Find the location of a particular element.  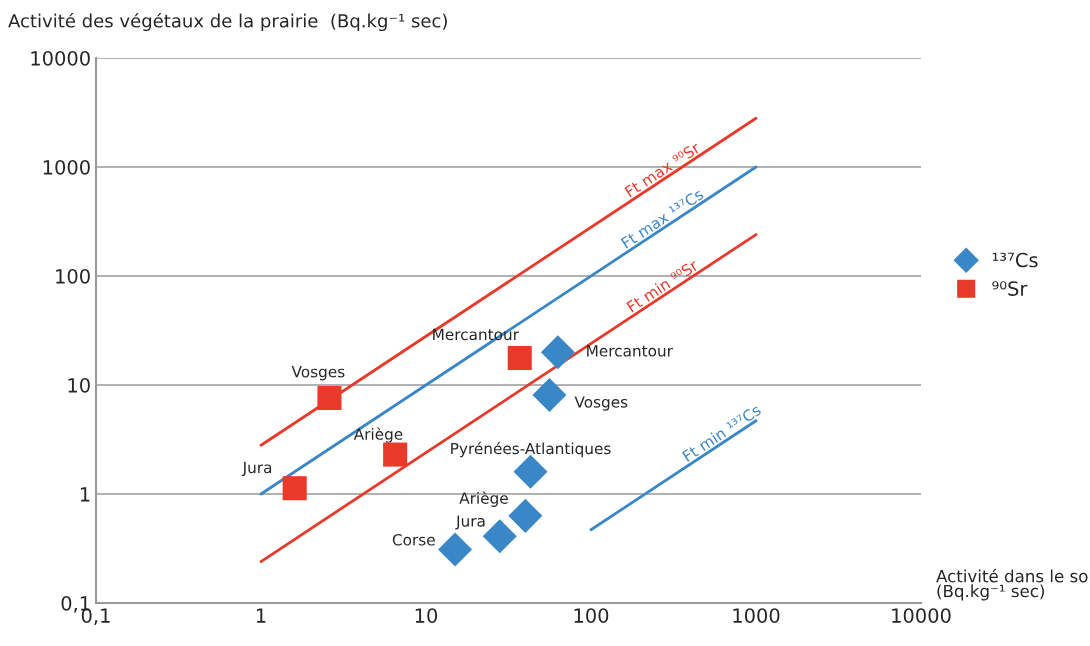

x-tick-label: 1 is located at coordinates (261, 615).